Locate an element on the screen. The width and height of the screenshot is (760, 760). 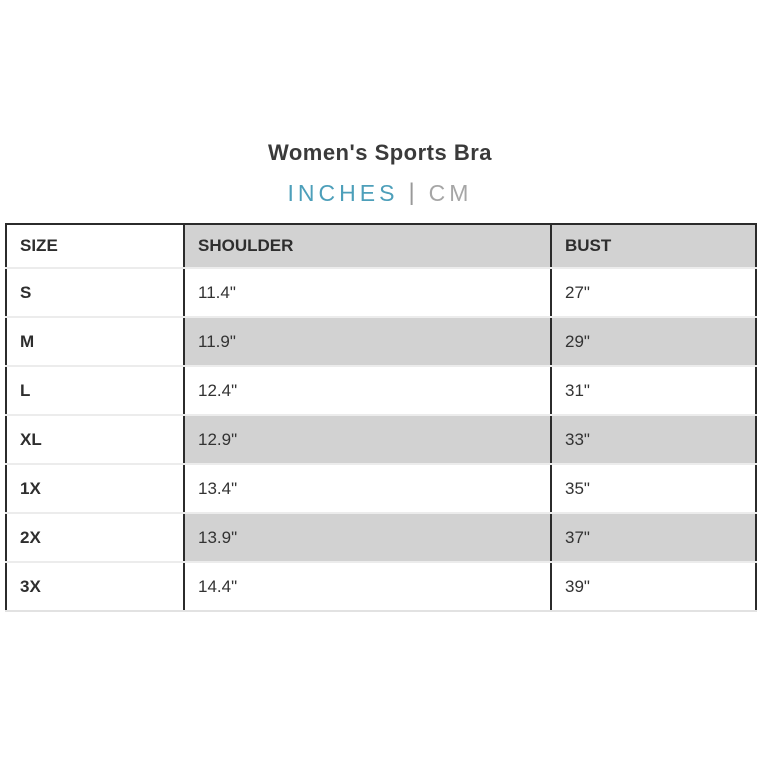
table-row: S 11.4" 27" is located at coordinates (381, 292).